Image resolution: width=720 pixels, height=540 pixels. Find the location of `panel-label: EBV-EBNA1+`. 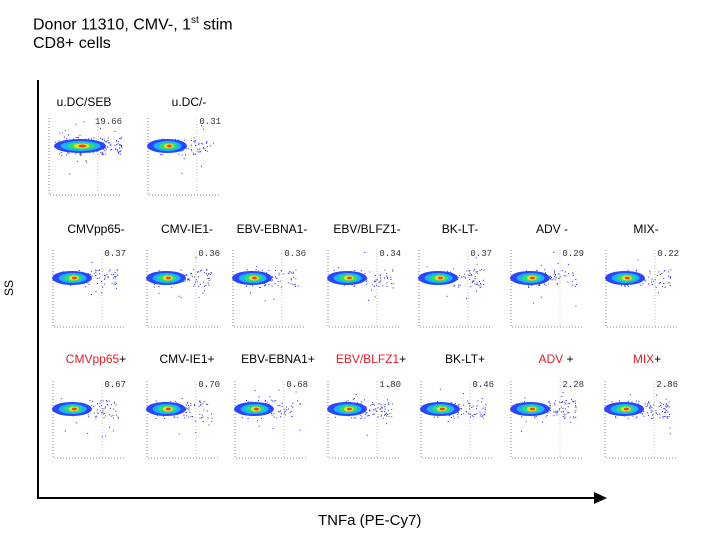

panel-label: EBV-EBNA1+ is located at coordinates (278, 359).